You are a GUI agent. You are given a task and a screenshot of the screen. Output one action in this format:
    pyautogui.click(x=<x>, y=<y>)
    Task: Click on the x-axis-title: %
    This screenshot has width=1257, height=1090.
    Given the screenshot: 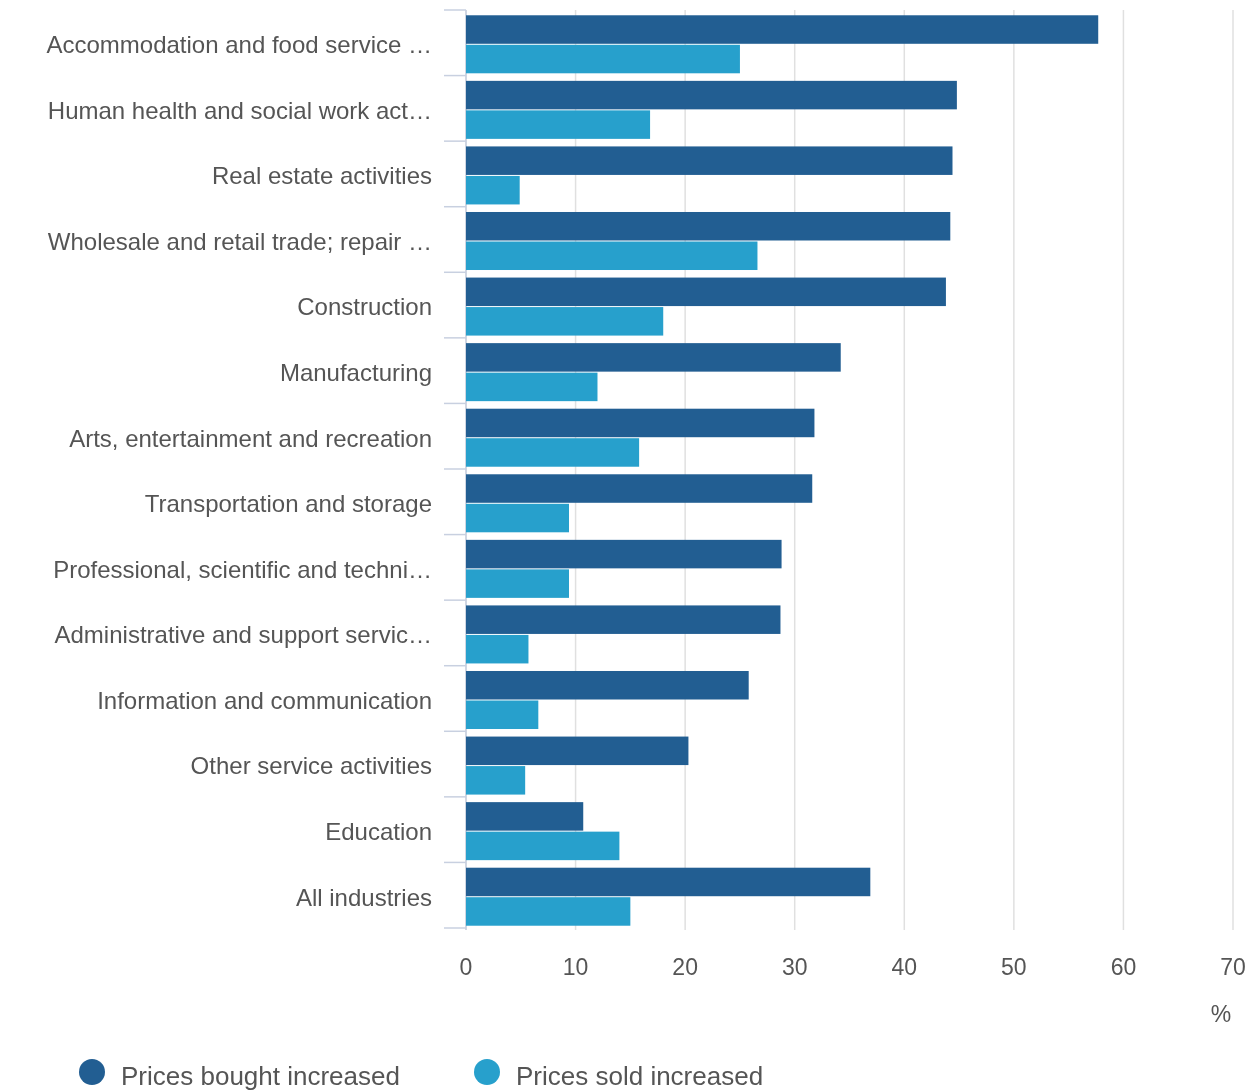 What is the action you would take?
    pyautogui.click(x=1221, y=1014)
    